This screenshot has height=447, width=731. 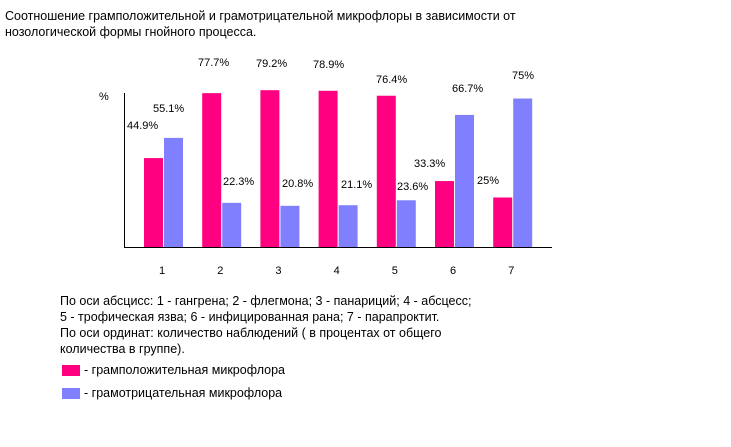 What do you see at coordinates (272, 64) in the screenshot?
I see `data-label-gram-positive-3: 79.2%` at bounding box center [272, 64].